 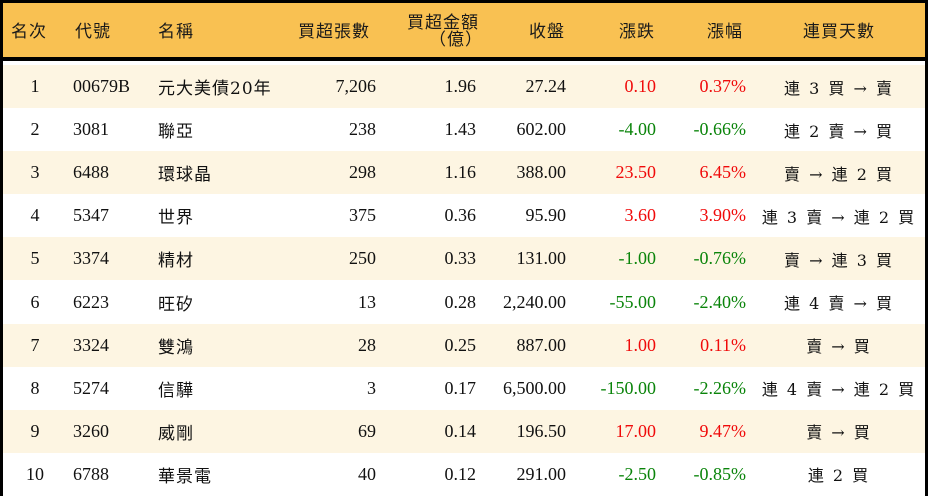 I want to click on net-buy-lots-cell: 238, so click(x=362, y=129).